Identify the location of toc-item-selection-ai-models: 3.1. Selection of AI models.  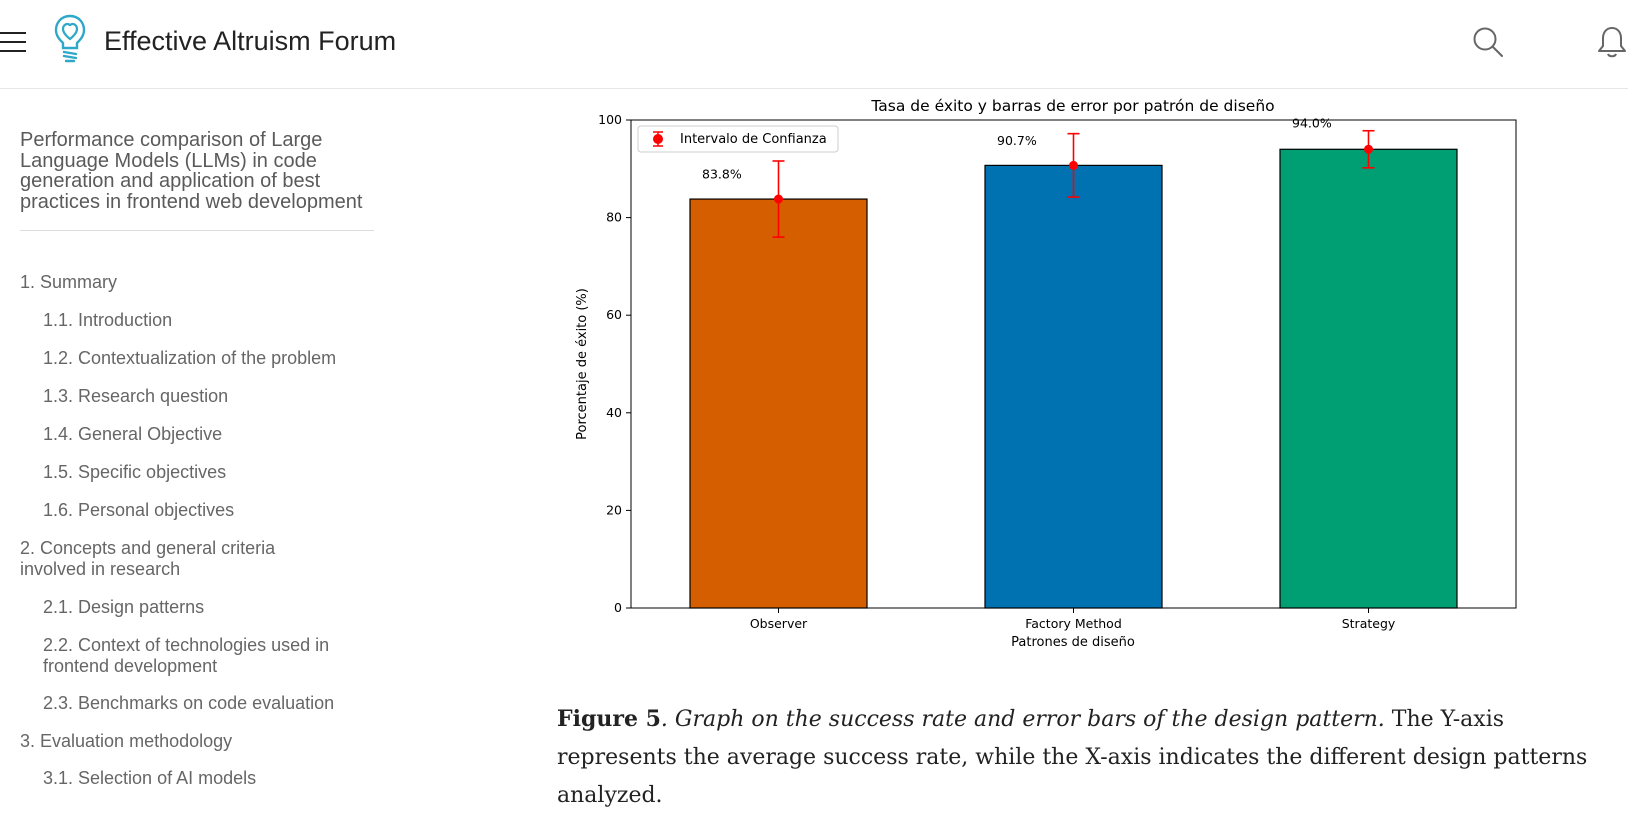
(150, 778).